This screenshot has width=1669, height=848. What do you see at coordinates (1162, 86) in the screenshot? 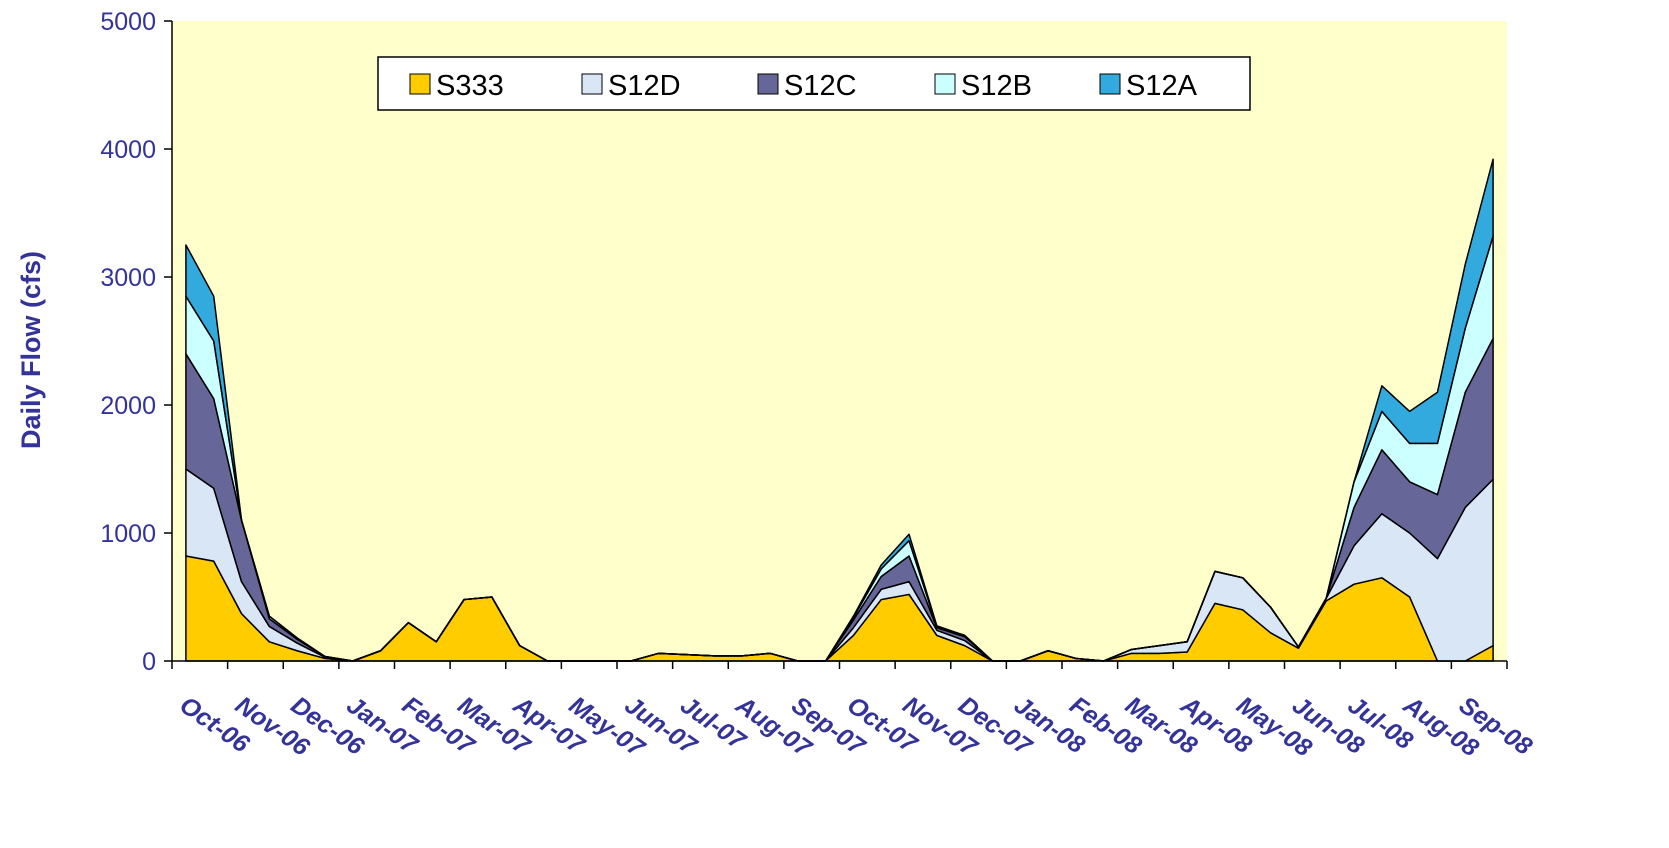
I see `legend-label: S12A` at bounding box center [1162, 86].